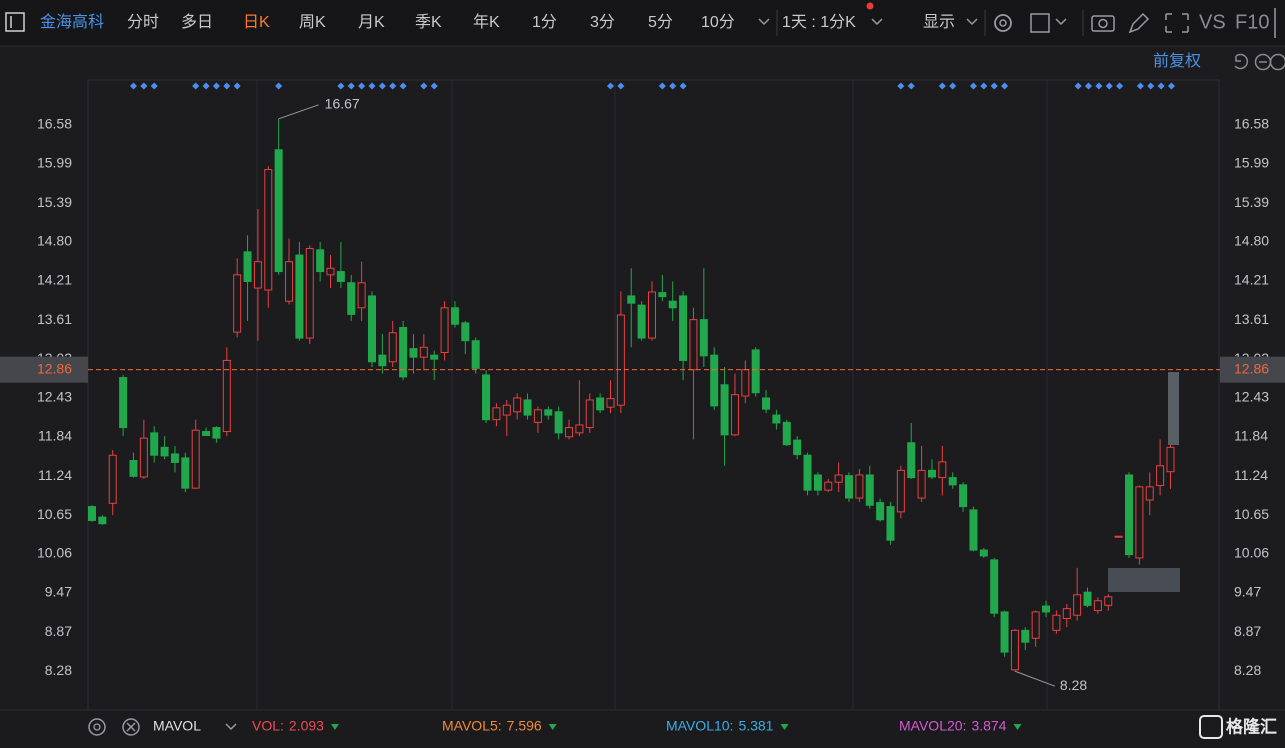 The height and width of the screenshot is (748, 1285). I want to click on camera-icon, so click(1103, 23).